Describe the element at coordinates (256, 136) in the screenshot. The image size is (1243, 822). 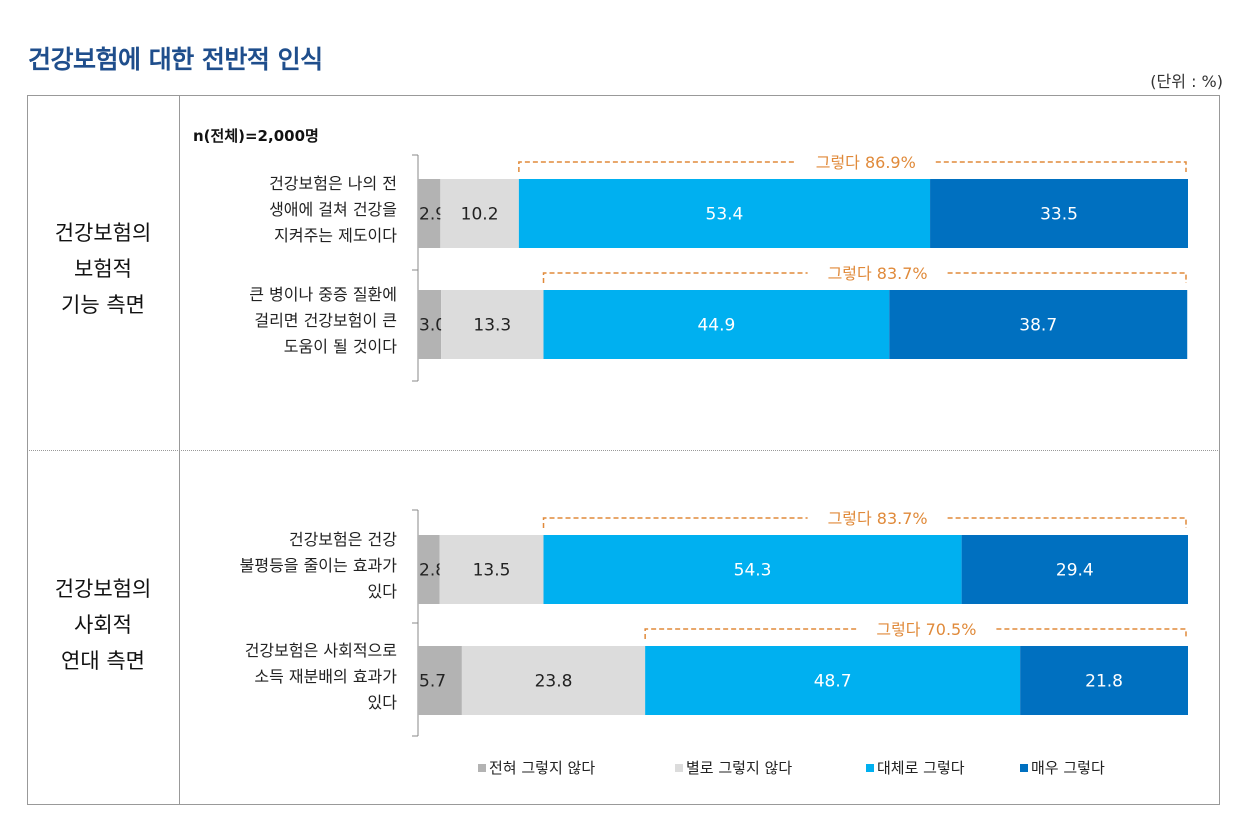
I see `sample-size-note: n(전체)=2,000명` at that location.